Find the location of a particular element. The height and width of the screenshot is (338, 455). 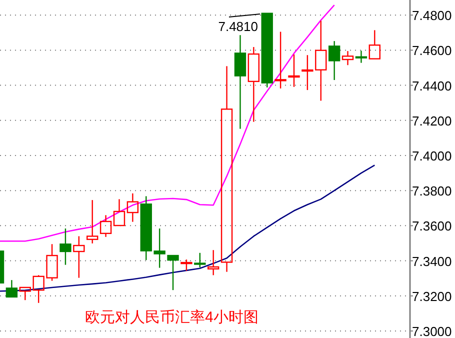

y-tick-label: 7.3600 is located at coordinates (432, 226).